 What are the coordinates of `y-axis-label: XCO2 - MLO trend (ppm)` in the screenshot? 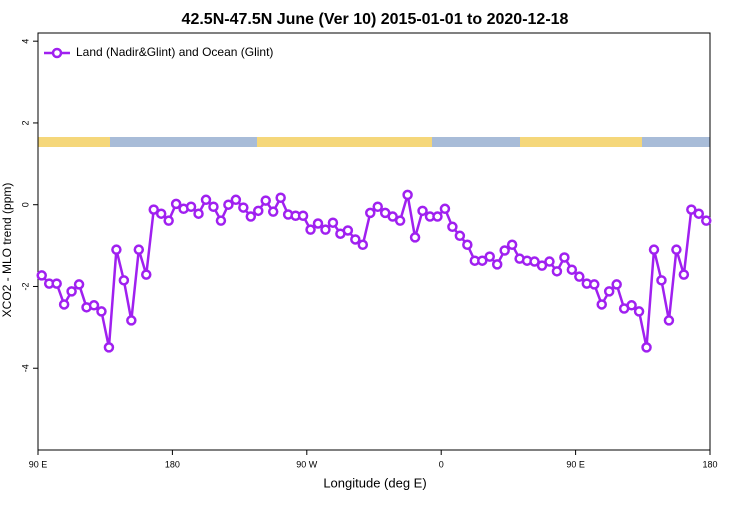 It's located at (7, 250).